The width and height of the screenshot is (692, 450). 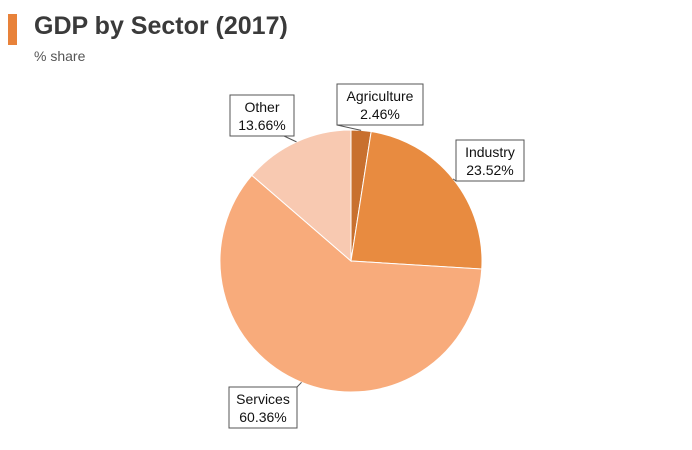 What do you see at coordinates (489, 170) in the screenshot?
I see `label-value-industry: 23.52%` at bounding box center [489, 170].